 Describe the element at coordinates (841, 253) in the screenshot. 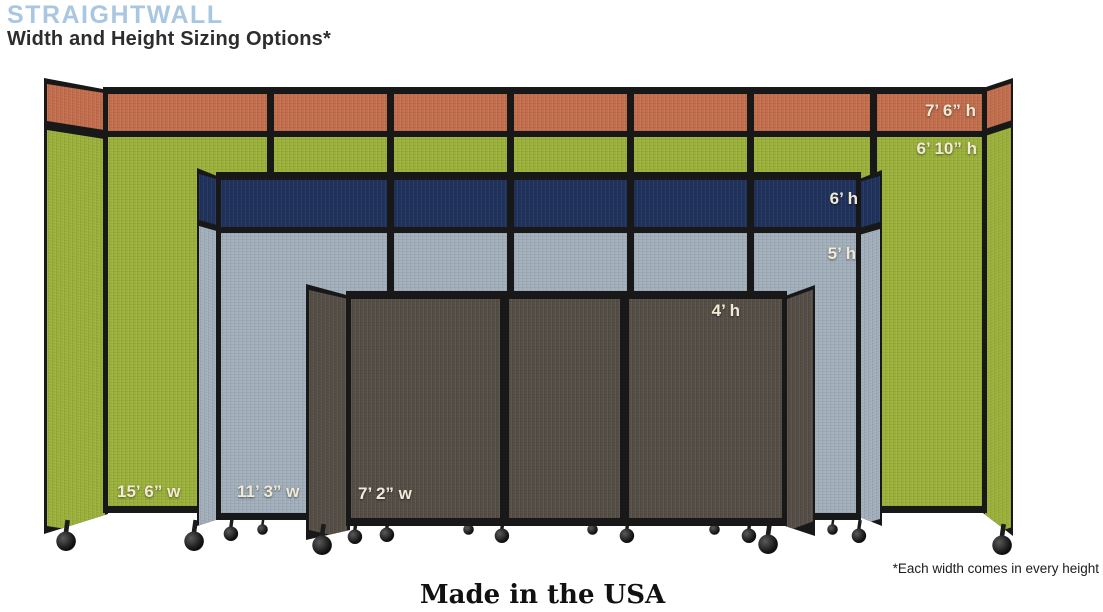

I see `height-label-5ft: 5’ h` at that location.